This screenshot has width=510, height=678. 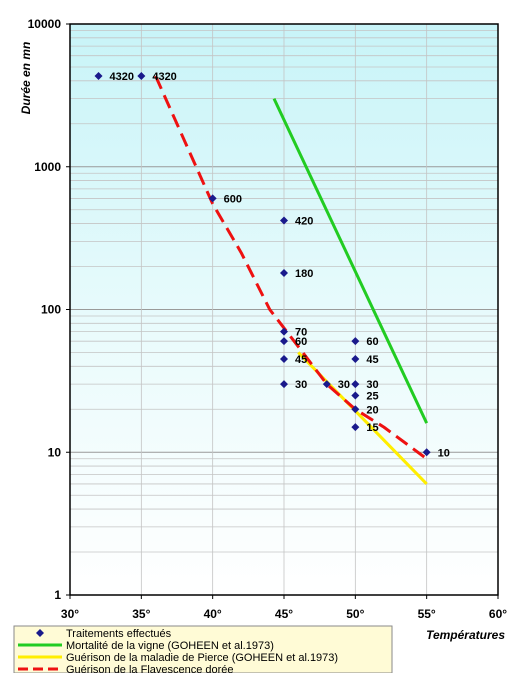 I want to click on legend-label-traitements: Traitements effectués, so click(x=119, y=634).